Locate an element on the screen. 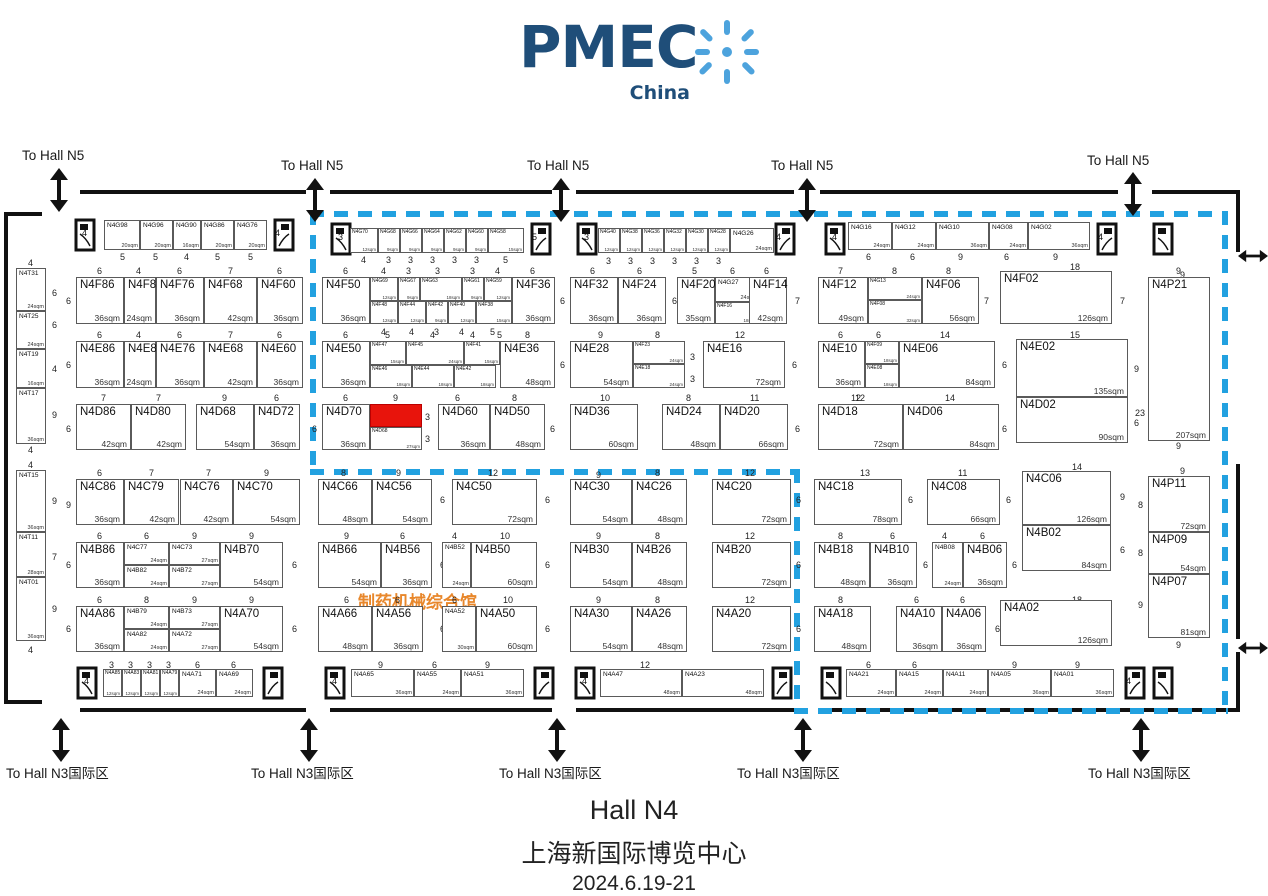 The height and width of the screenshot is (896, 1268). booth-N4B72: N4B72 27sqm is located at coordinates (194, 576).